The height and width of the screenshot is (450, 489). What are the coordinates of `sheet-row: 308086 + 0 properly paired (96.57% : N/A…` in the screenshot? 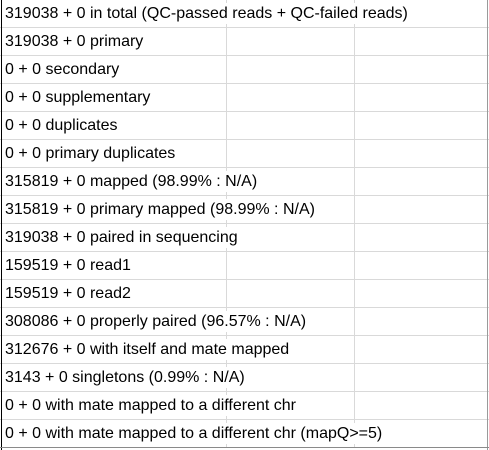 It's located at (244, 322).